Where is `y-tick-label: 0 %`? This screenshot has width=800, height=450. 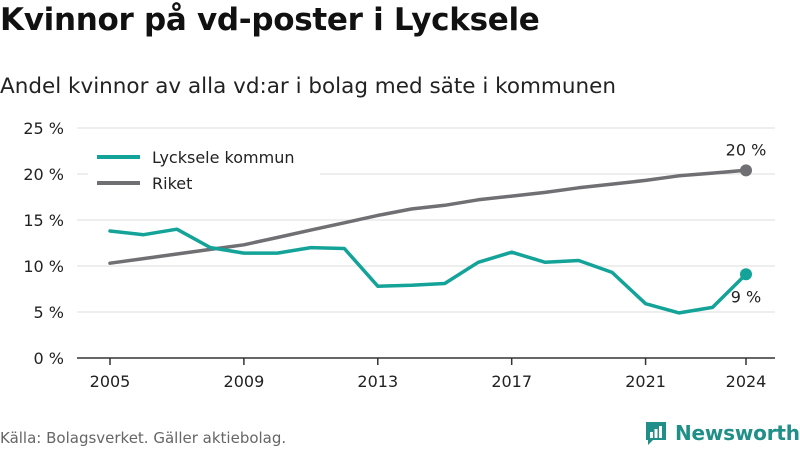
y-tick-label: 0 % is located at coordinates (49, 358).